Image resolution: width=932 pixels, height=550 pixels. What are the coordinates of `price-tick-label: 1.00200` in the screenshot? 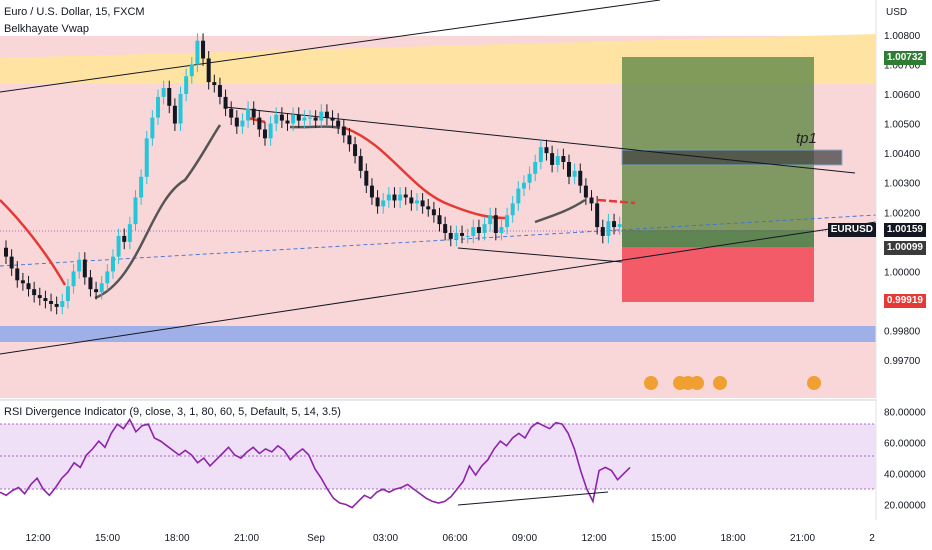 It's located at (902, 213).